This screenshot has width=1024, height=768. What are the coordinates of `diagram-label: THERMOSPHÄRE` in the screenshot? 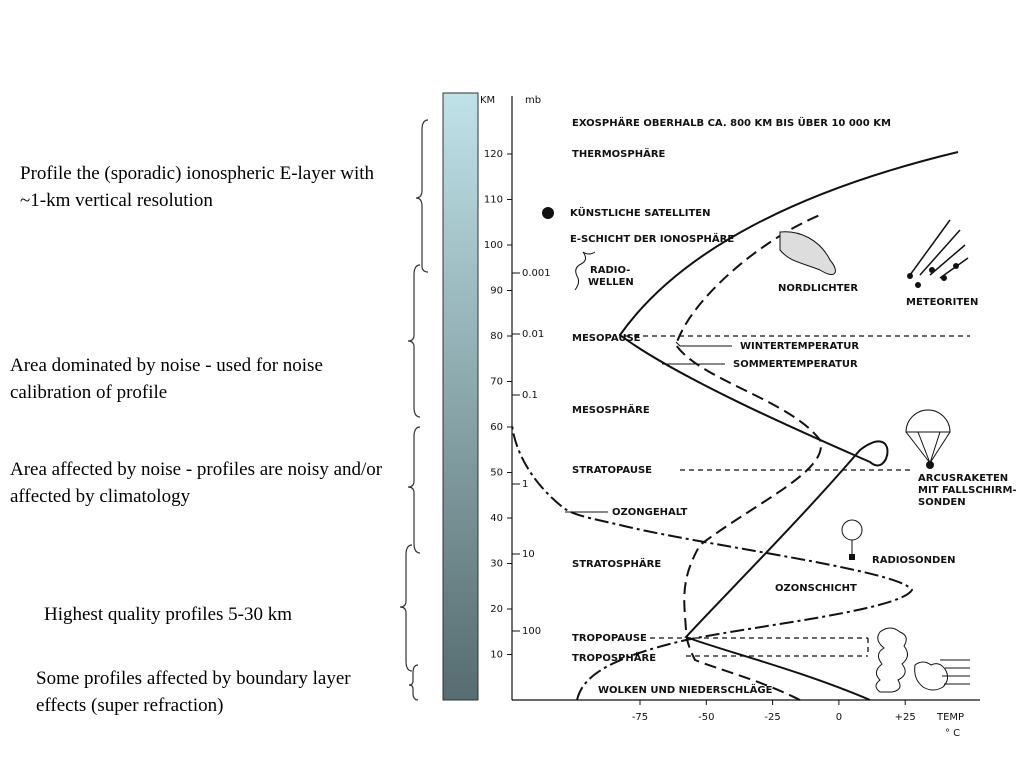 It's located at (619, 153).